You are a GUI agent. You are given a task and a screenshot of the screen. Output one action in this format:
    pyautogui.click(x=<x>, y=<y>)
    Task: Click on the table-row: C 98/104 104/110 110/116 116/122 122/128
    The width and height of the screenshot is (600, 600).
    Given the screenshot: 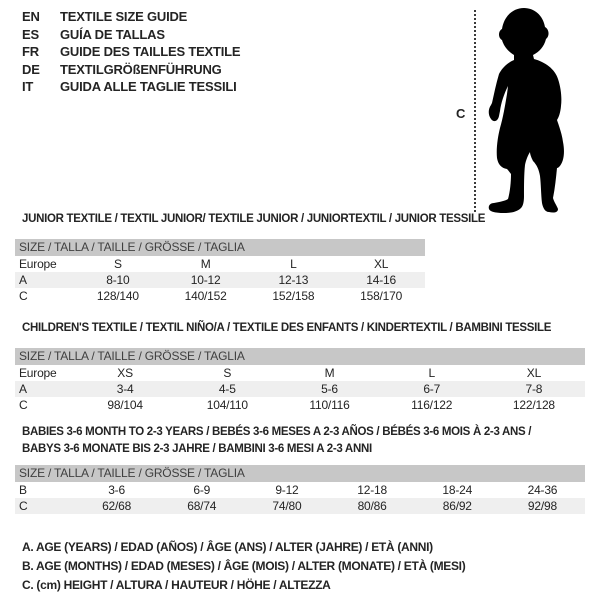 What is the action you would take?
    pyautogui.click(x=300, y=405)
    